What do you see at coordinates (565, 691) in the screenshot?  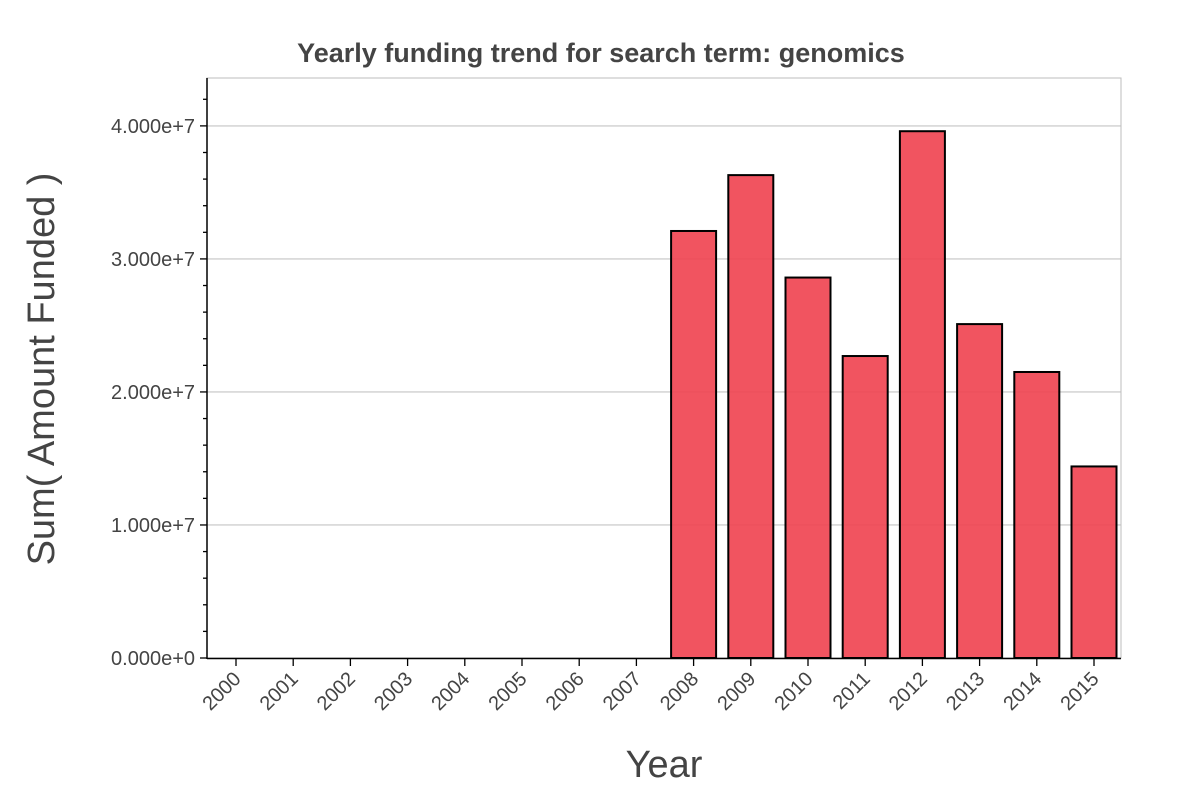 I see `x-tick-label-2006: 2006` at bounding box center [565, 691].